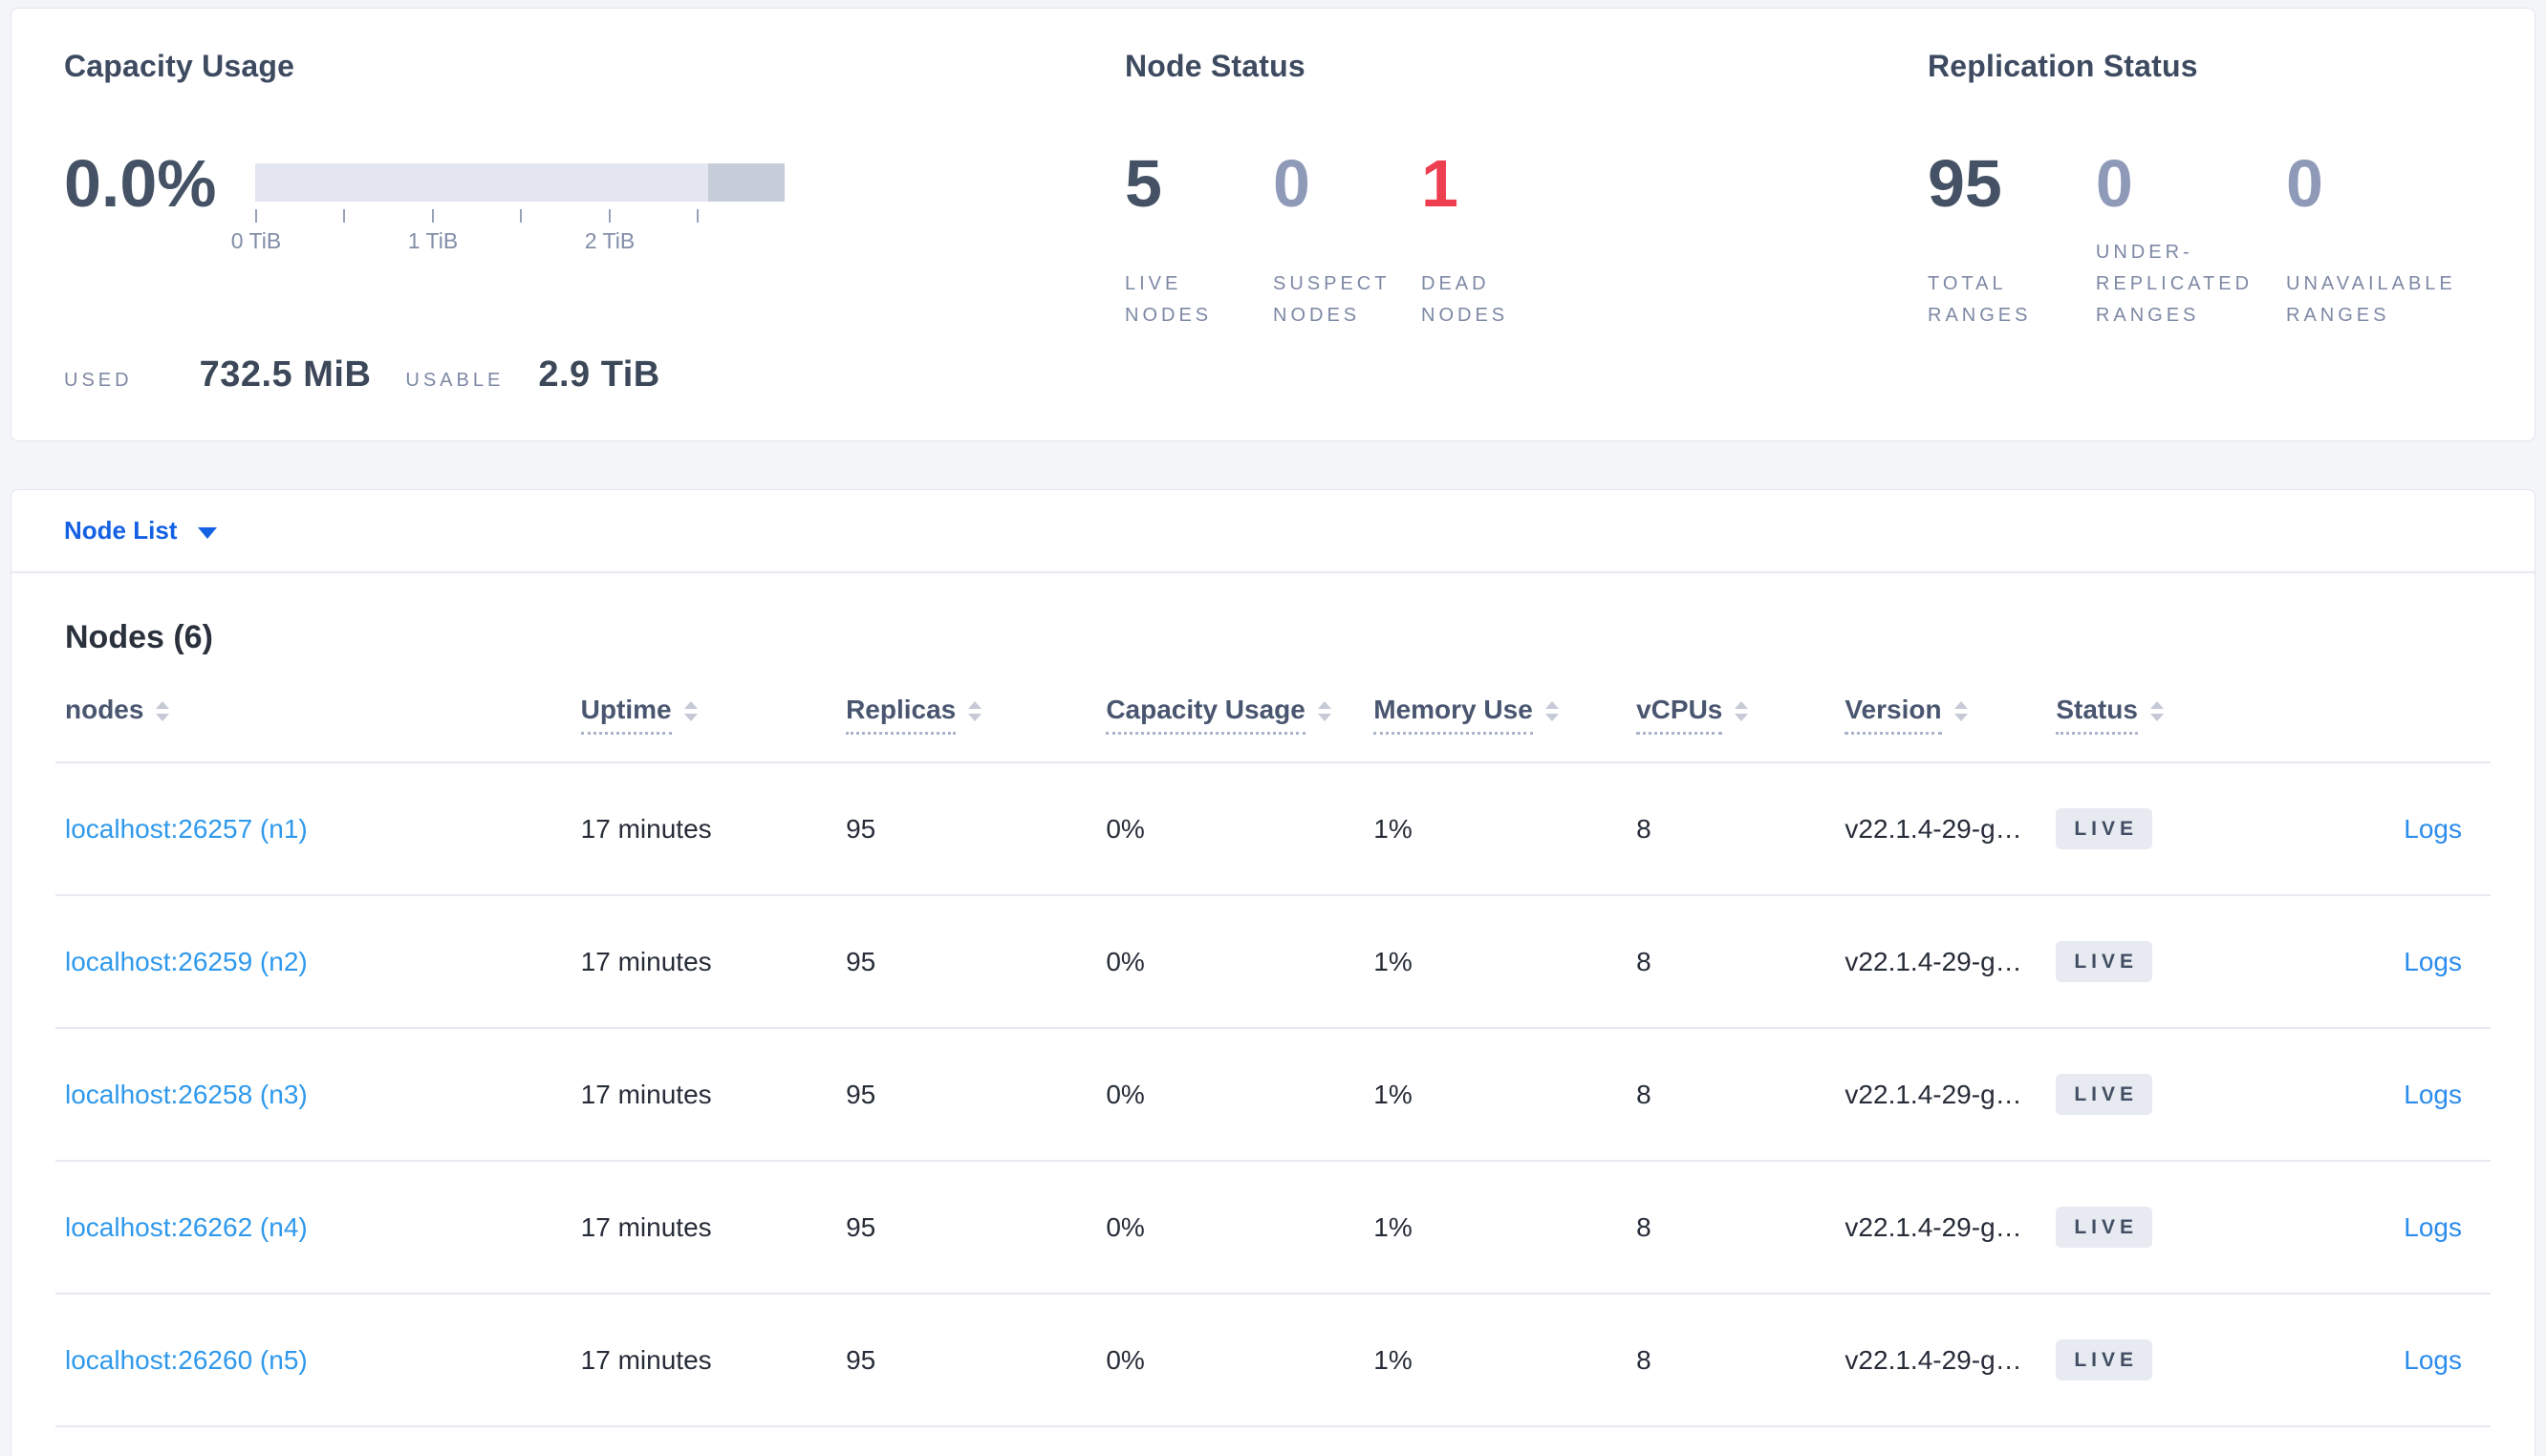 The height and width of the screenshot is (1456, 2546). Describe the element at coordinates (599, 375) in the screenshot. I see `usable-value: 2.9 TiB` at that location.